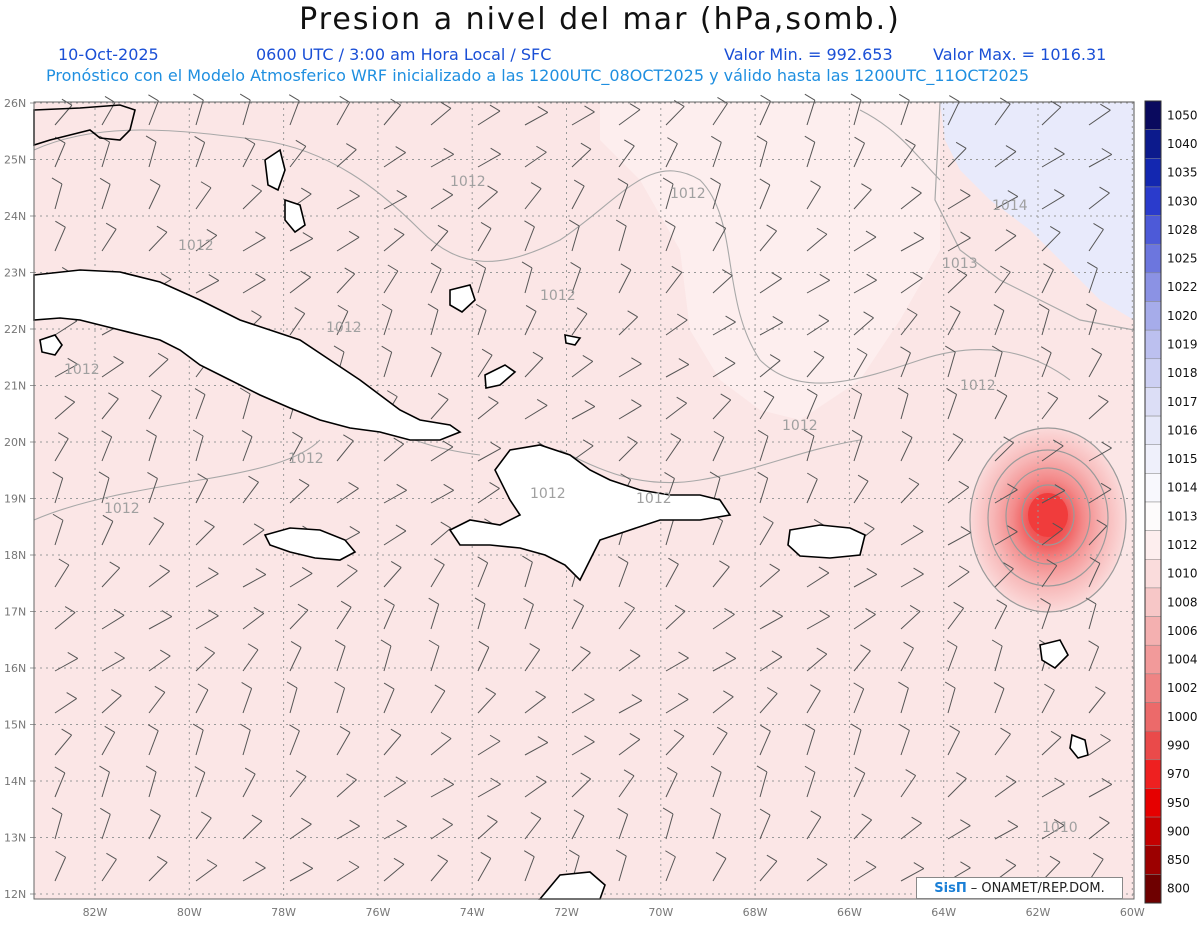  I want to click on lon-label: 74W, so click(472, 912).